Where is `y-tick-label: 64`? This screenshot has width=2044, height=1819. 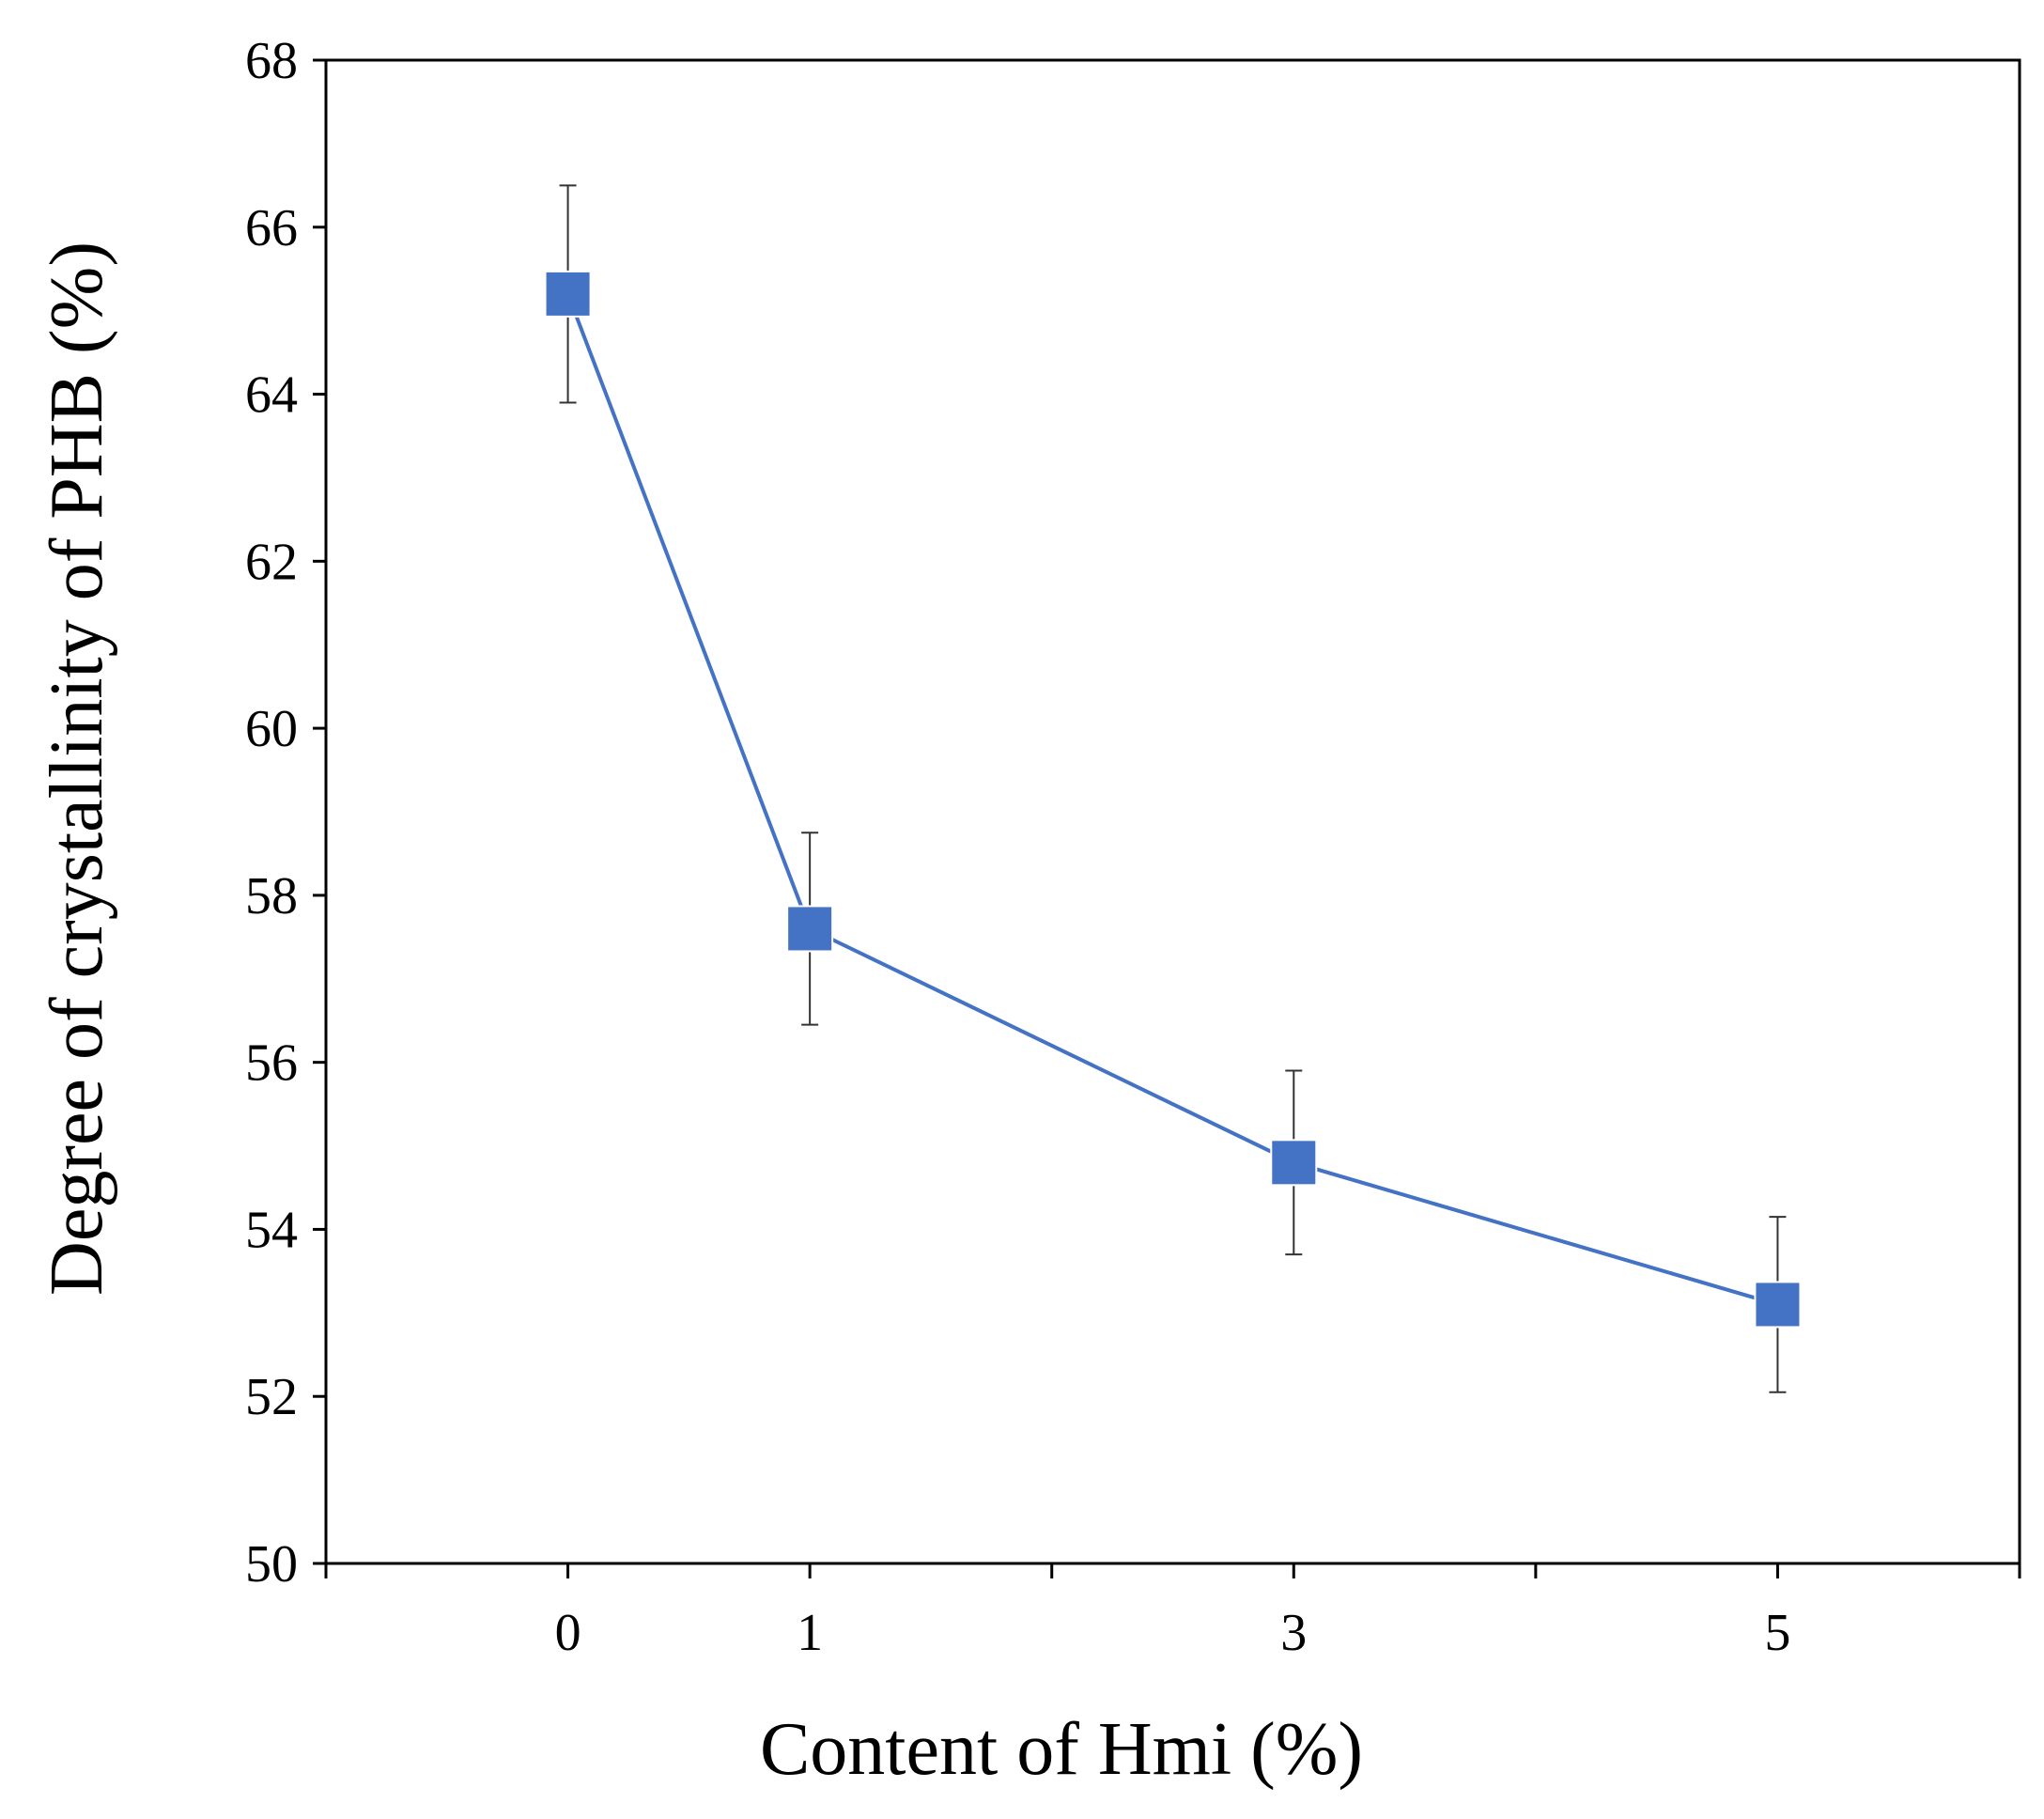 y-tick-label: 64 is located at coordinates (271, 396).